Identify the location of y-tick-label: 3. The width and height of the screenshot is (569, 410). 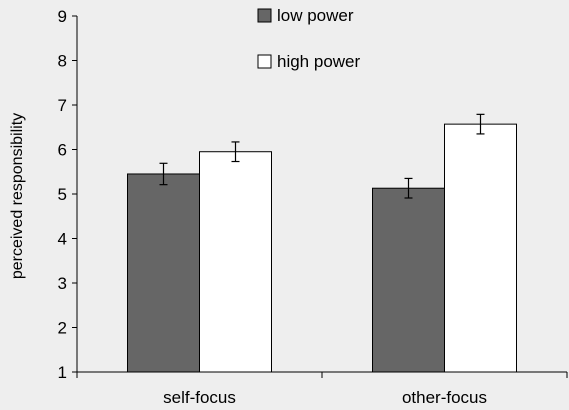
(62, 283).